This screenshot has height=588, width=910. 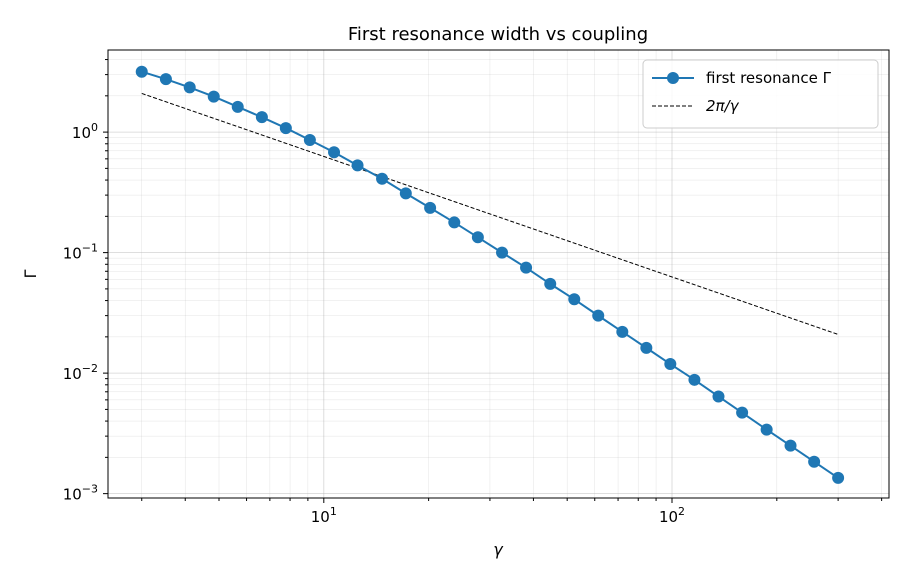 I want to click on legend-label-first-resonance: first resonance Γ, so click(x=769, y=78).